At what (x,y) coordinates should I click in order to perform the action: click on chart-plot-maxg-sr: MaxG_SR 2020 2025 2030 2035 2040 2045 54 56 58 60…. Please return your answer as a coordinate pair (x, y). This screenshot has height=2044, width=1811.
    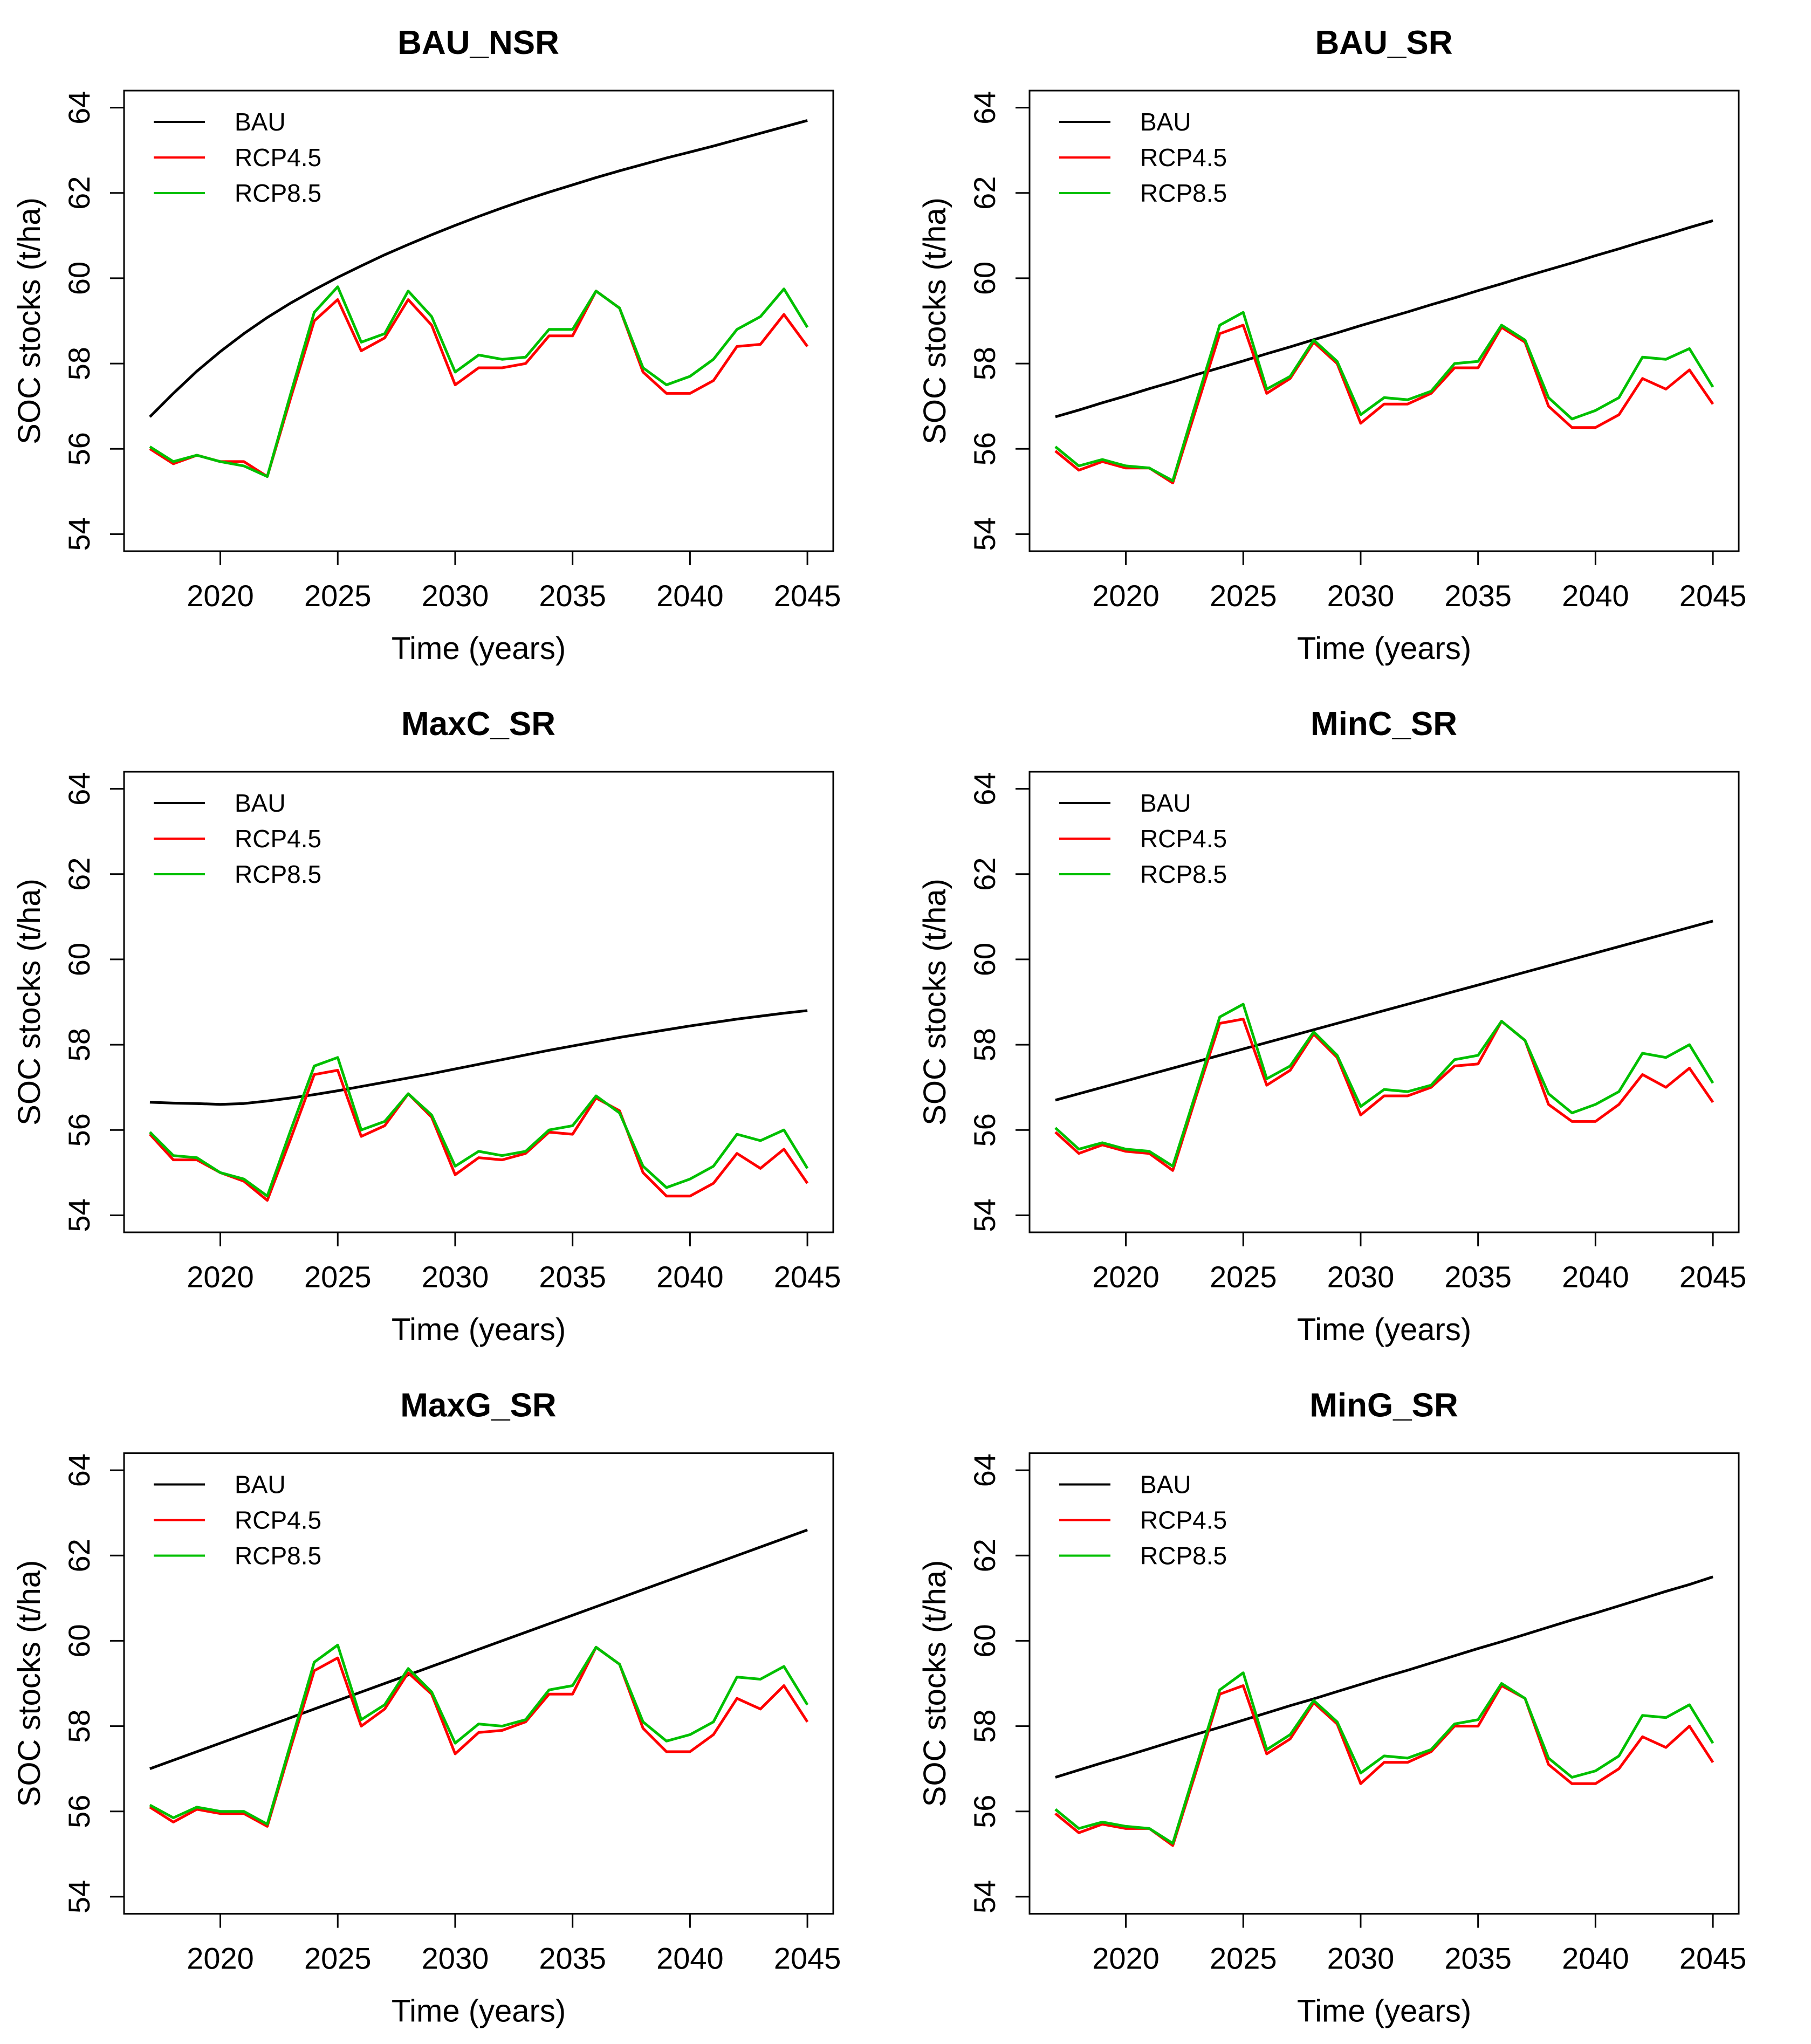
    Looking at the image, I should click on (426, 1708).